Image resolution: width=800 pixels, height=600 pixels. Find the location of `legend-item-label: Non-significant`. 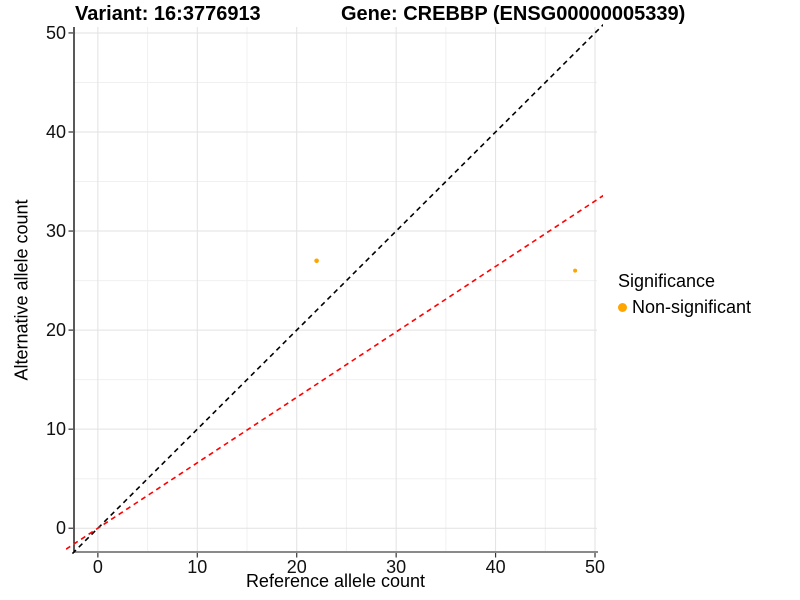

legend-item-label: Non-significant is located at coordinates (692, 307).